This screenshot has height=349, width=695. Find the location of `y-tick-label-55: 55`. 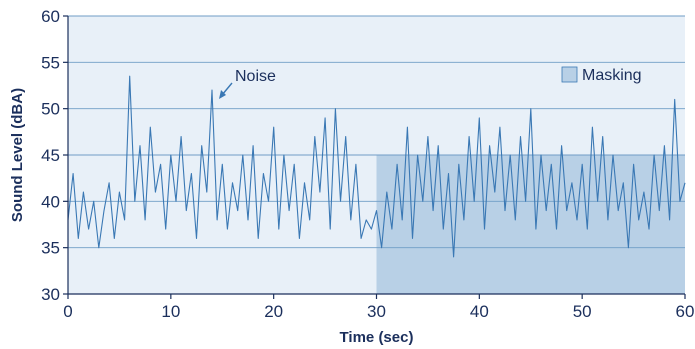

y-tick-label-55: 55 is located at coordinates (50, 62).